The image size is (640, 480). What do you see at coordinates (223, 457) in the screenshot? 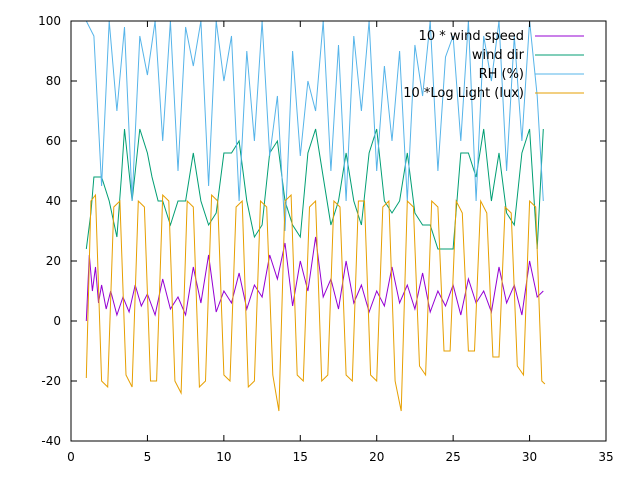
I see `x-tick-label: 10` at bounding box center [223, 457].